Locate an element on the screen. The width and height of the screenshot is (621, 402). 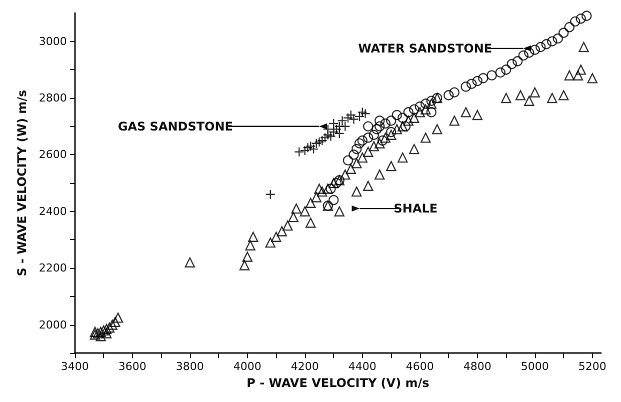
y-tick-label: 2600 is located at coordinates (52, 155).